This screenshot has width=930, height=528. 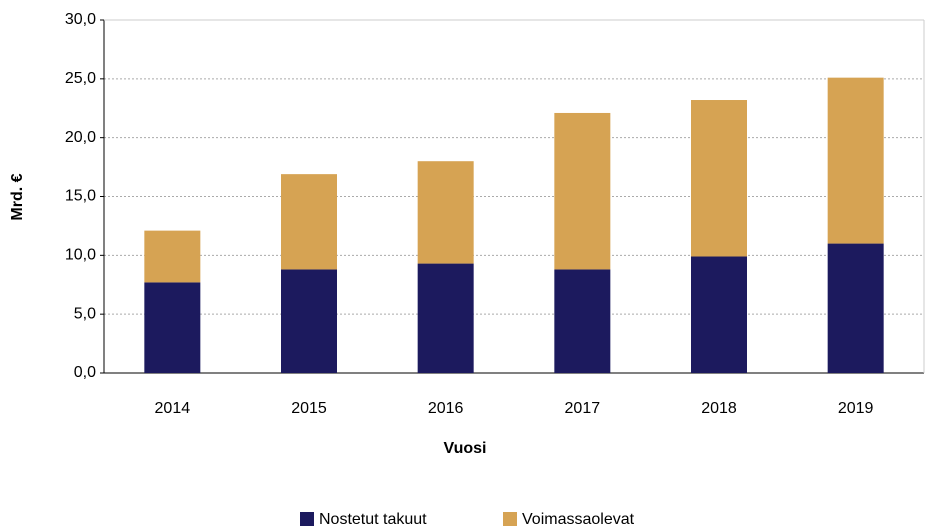 I want to click on x-tick-label: 2016, so click(x=446, y=408).